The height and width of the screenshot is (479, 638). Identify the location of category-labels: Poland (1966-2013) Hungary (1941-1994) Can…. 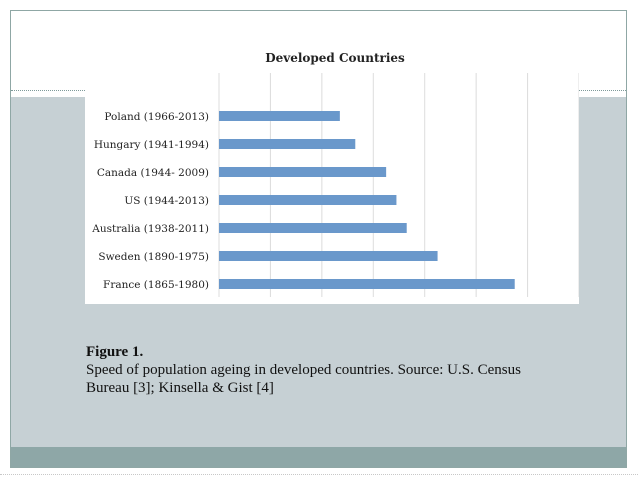
(150, 201).